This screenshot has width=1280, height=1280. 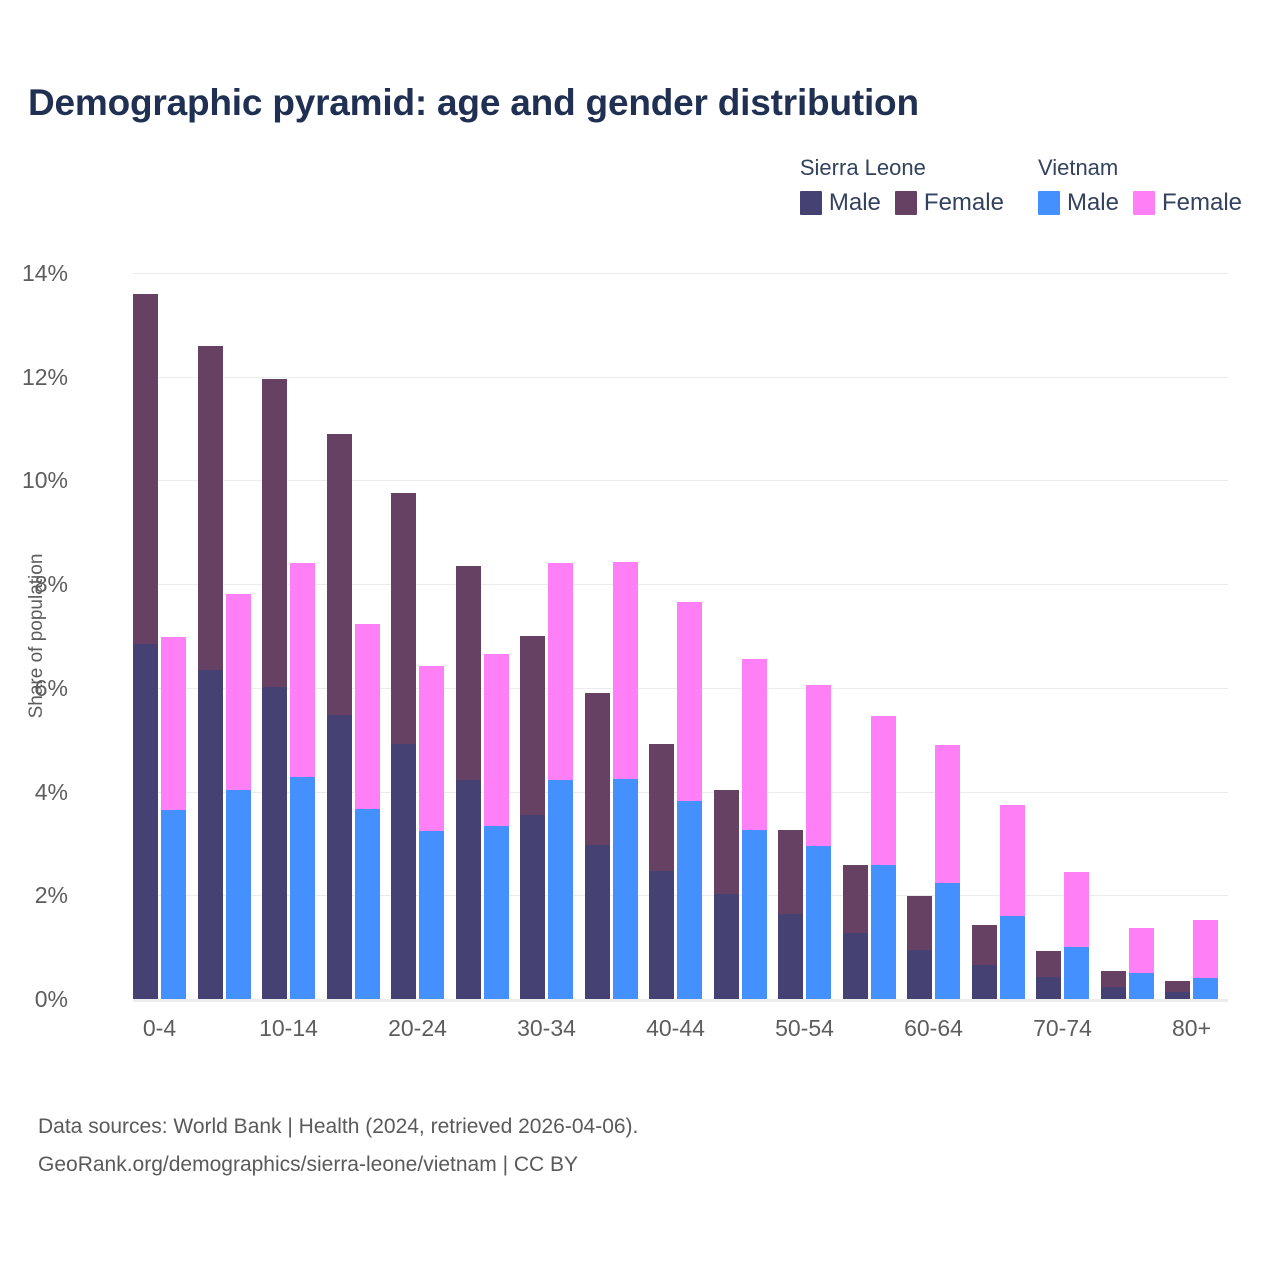 What do you see at coordinates (933, 1028) in the screenshot?
I see `x-axis-tick-label: 60-64` at bounding box center [933, 1028].